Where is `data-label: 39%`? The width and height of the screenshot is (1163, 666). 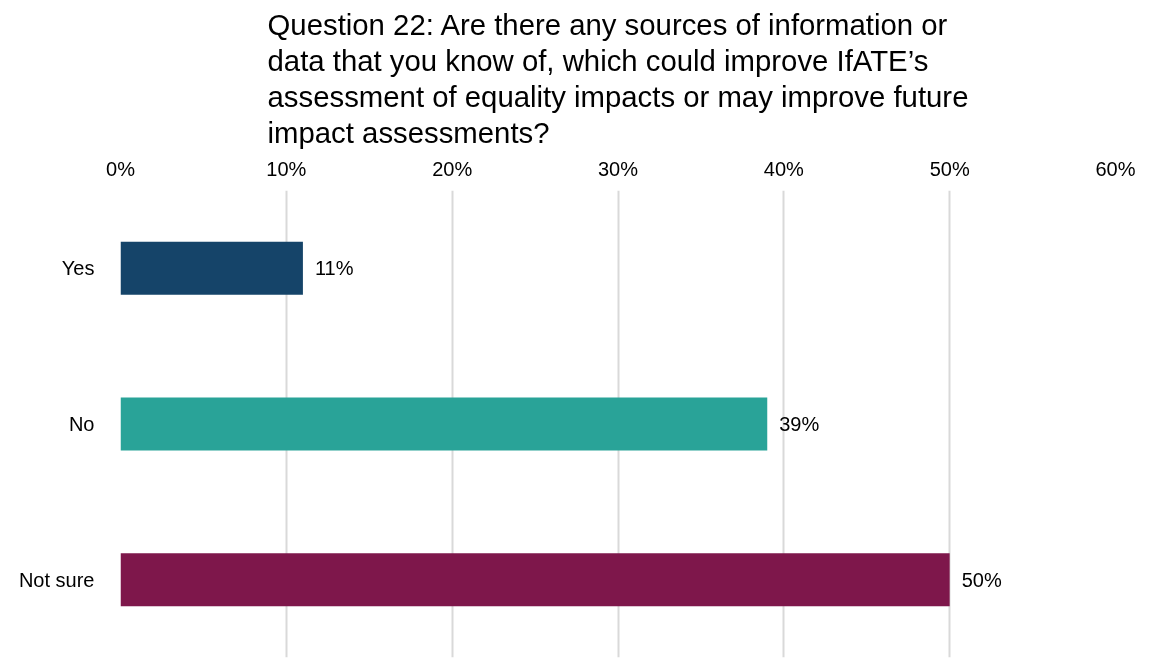
data-label: 39% is located at coordinates (799, 424).